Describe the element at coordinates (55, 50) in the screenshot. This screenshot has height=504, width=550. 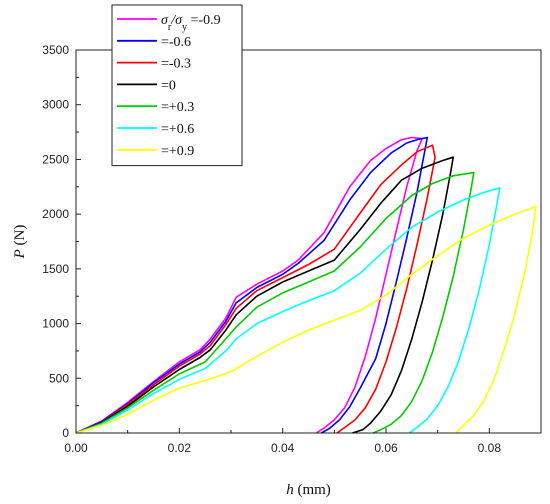
I see `y-tick-label: 3500` at that location.